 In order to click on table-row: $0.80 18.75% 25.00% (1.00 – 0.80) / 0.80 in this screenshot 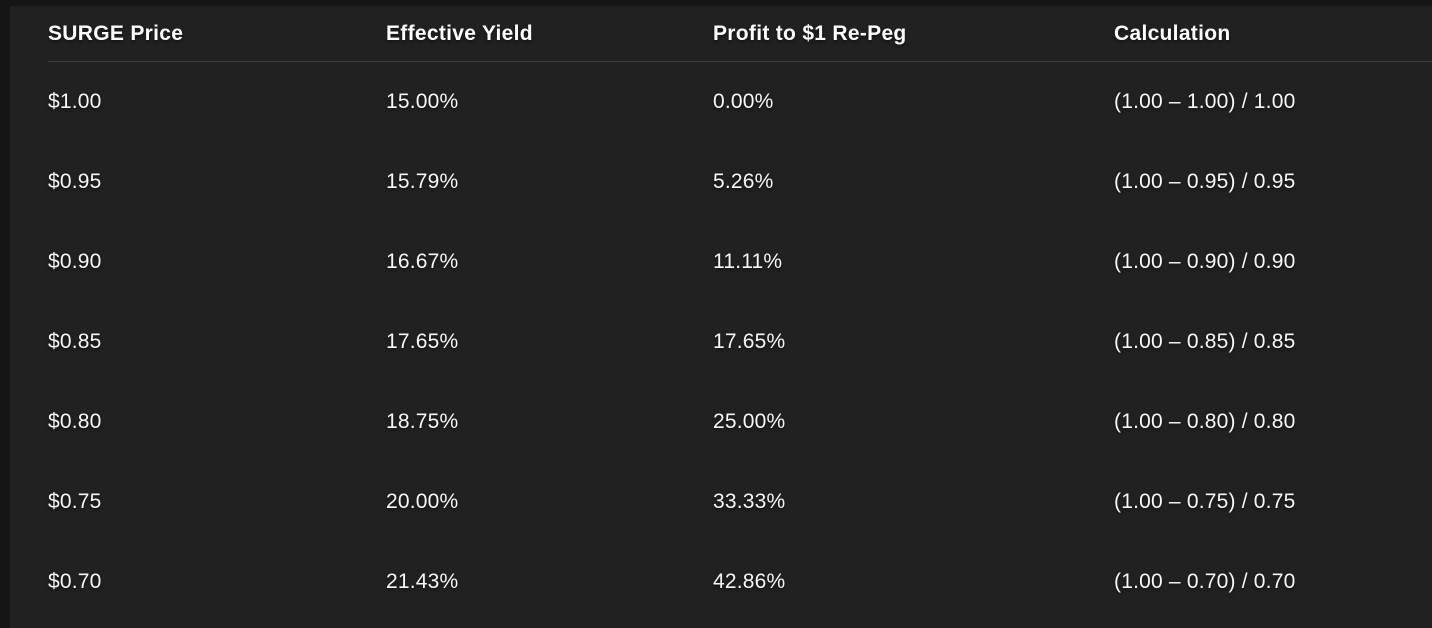, I will do `click(721, 422)`.